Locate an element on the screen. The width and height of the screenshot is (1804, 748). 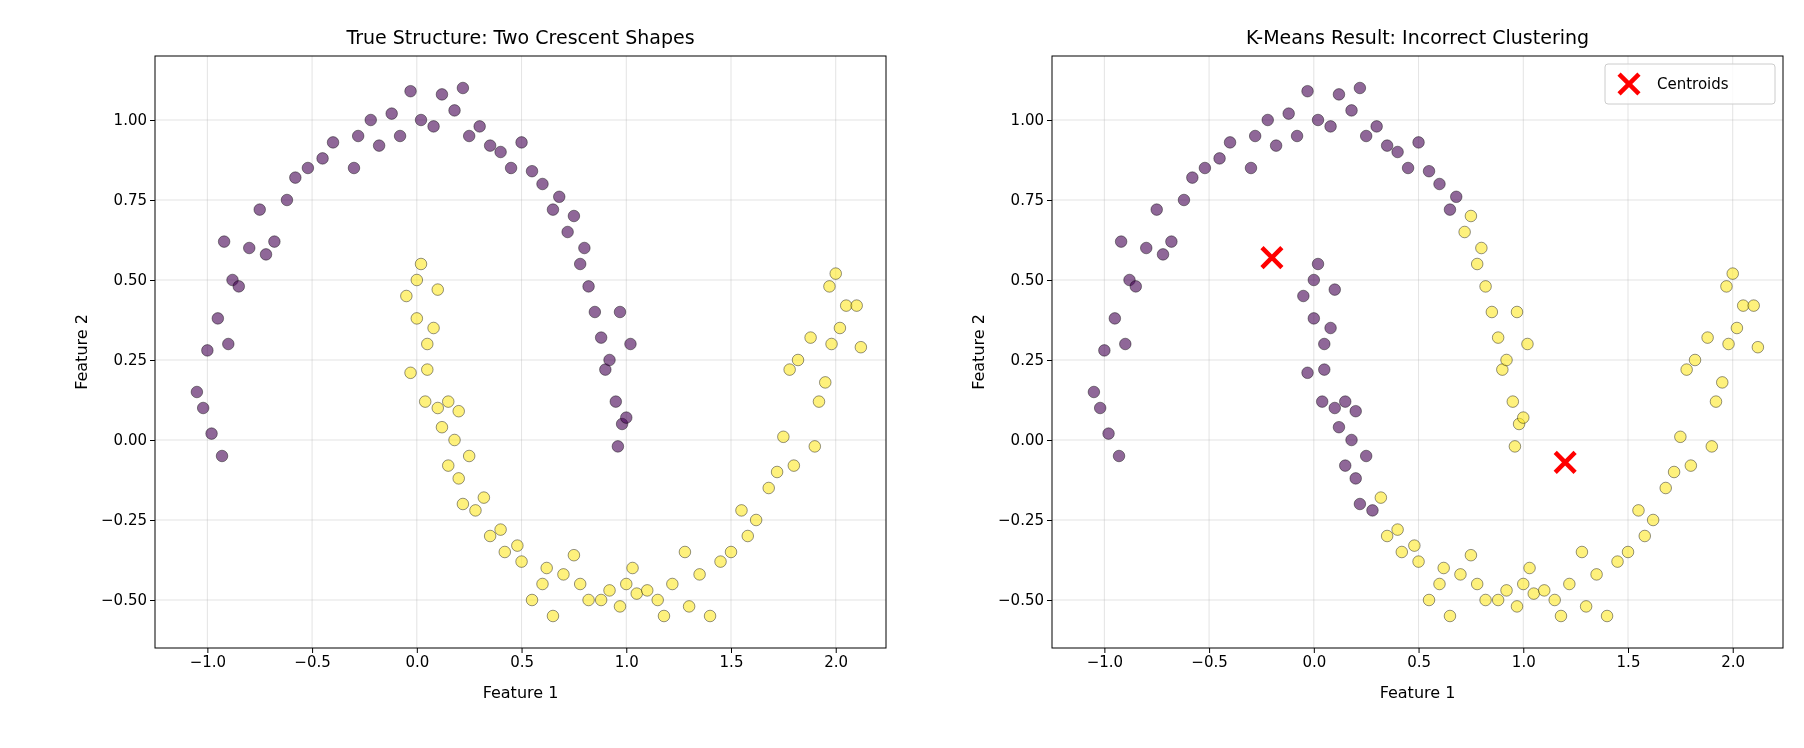
legend-label: Centroids is located at coordinates (1693, 84).